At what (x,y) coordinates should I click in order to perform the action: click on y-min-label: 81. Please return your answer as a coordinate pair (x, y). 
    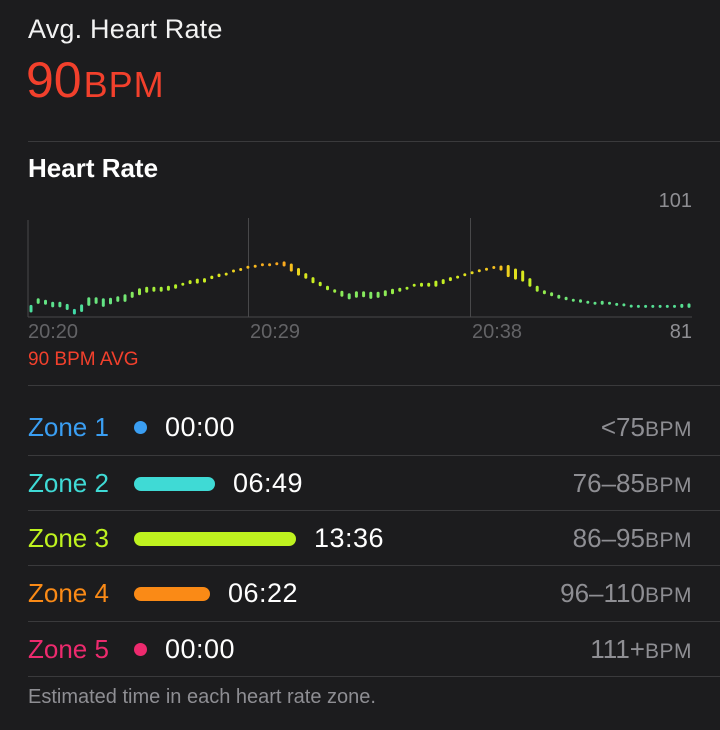
    Looking at the image, I should click on (681, 332).